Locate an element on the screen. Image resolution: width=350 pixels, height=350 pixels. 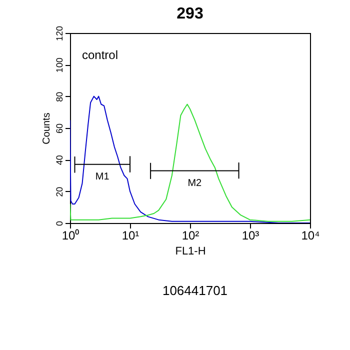
series-label: M2 is located at coordinates (195, 183).